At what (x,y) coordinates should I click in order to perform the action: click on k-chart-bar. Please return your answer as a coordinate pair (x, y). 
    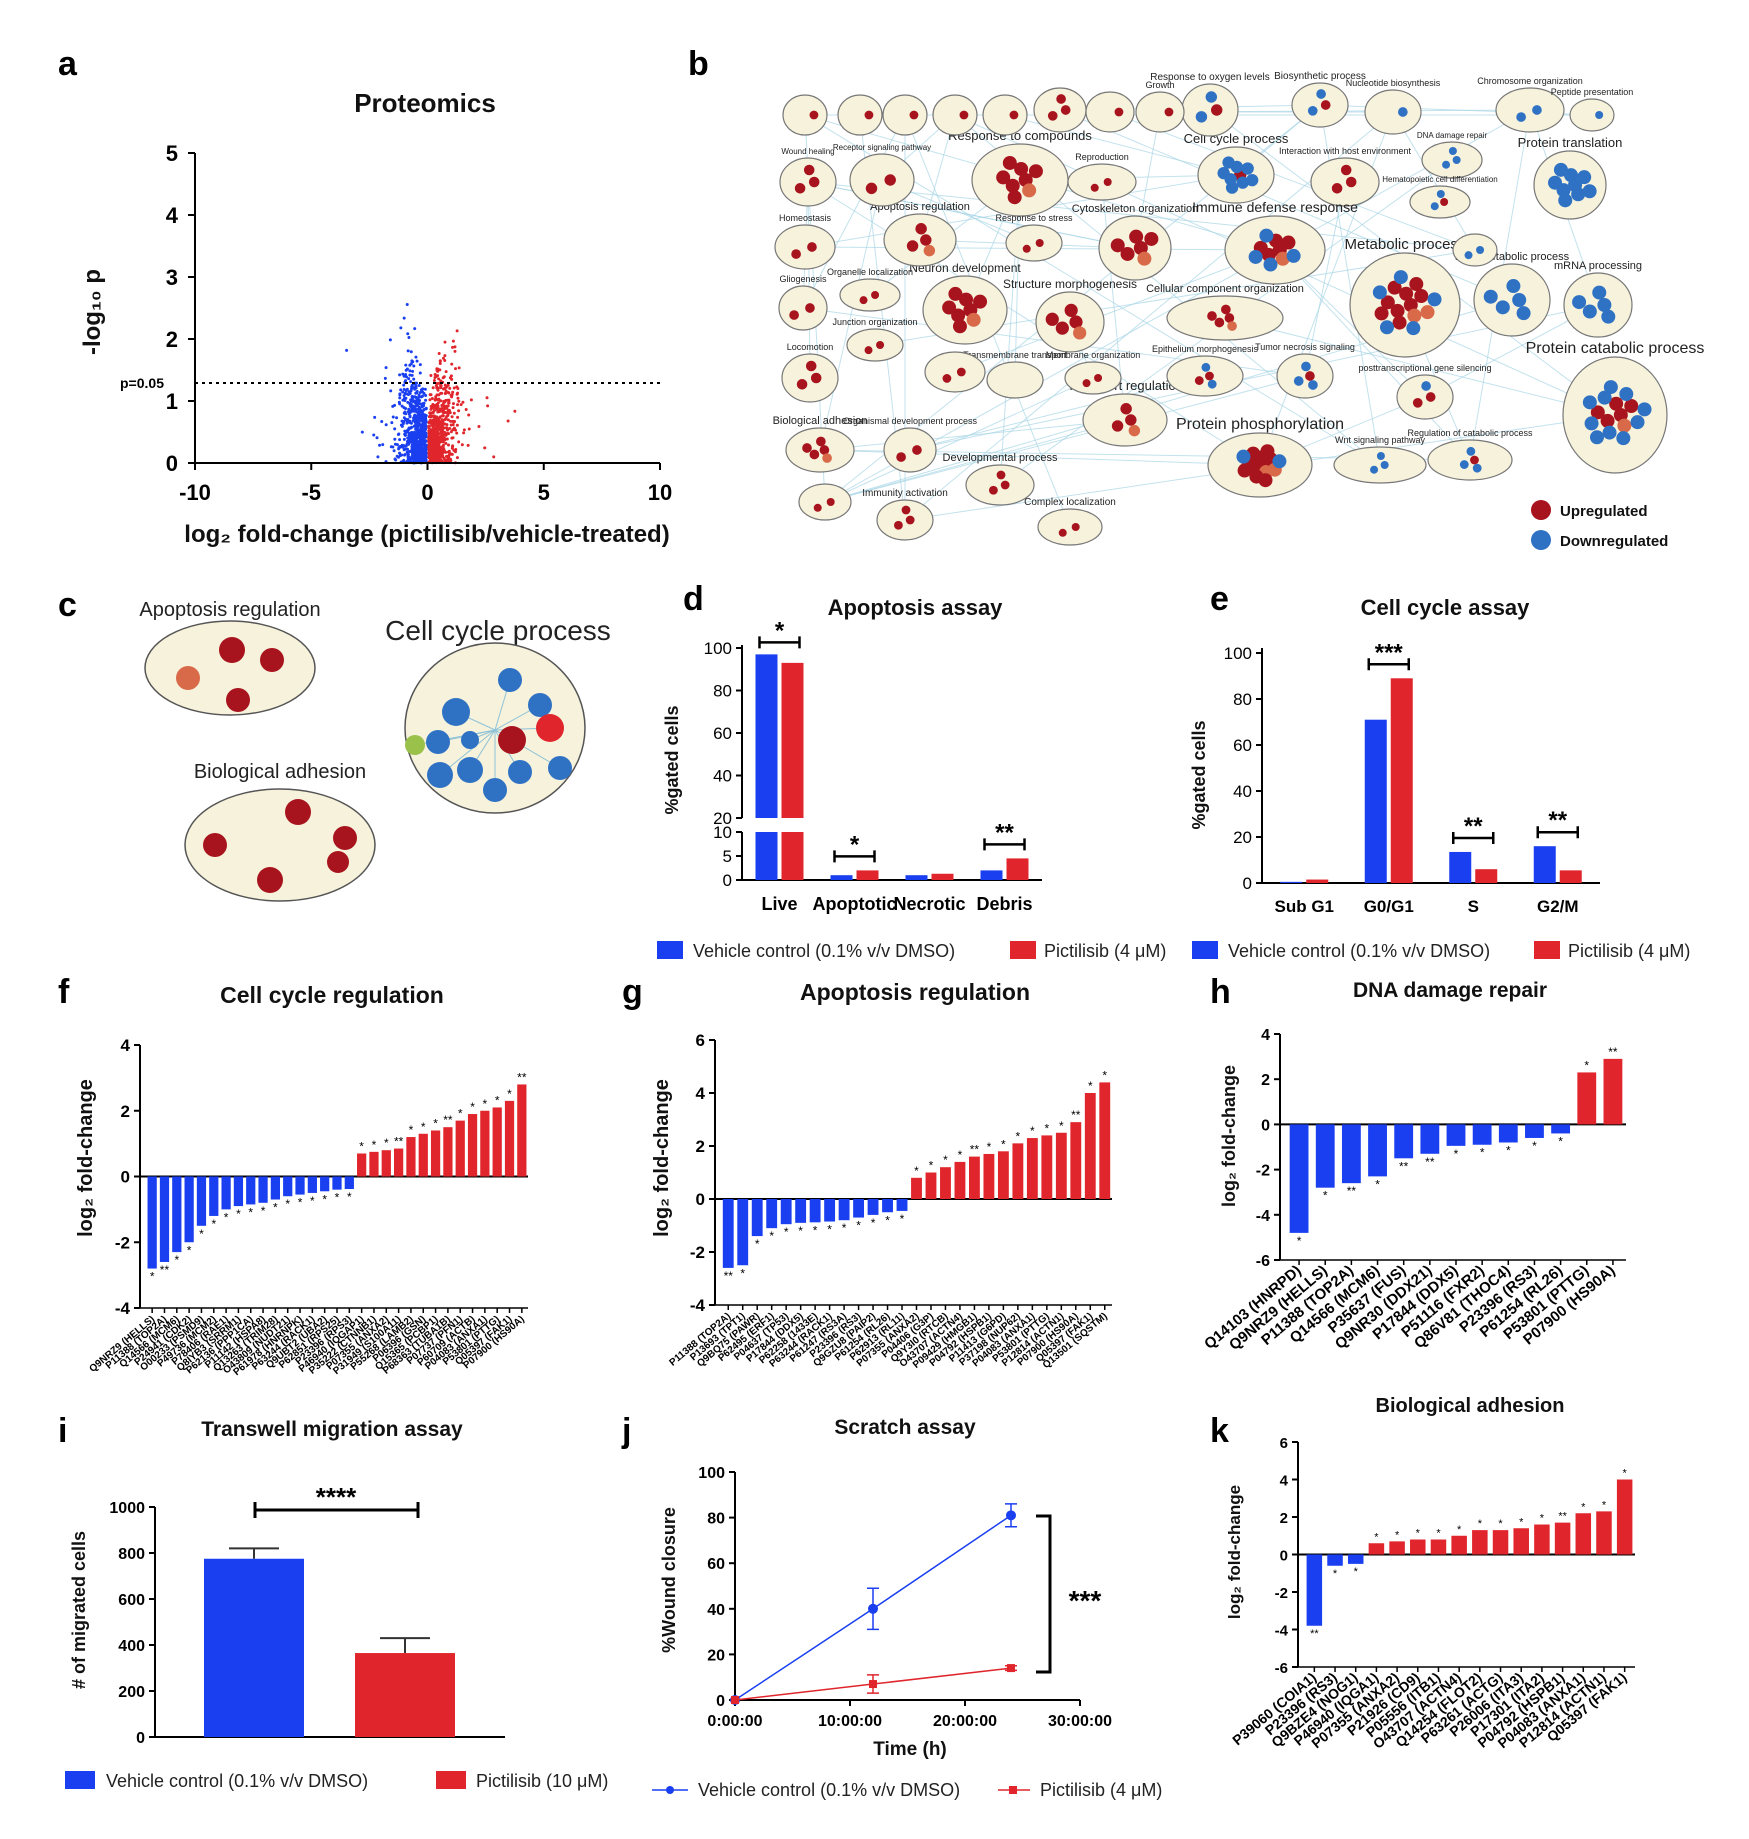
    Looking at the image, I should click on (1376, 1549).